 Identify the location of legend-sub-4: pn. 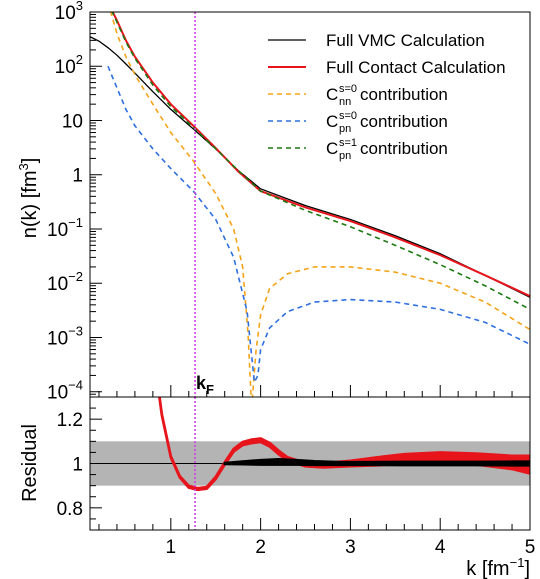
(345, 156).